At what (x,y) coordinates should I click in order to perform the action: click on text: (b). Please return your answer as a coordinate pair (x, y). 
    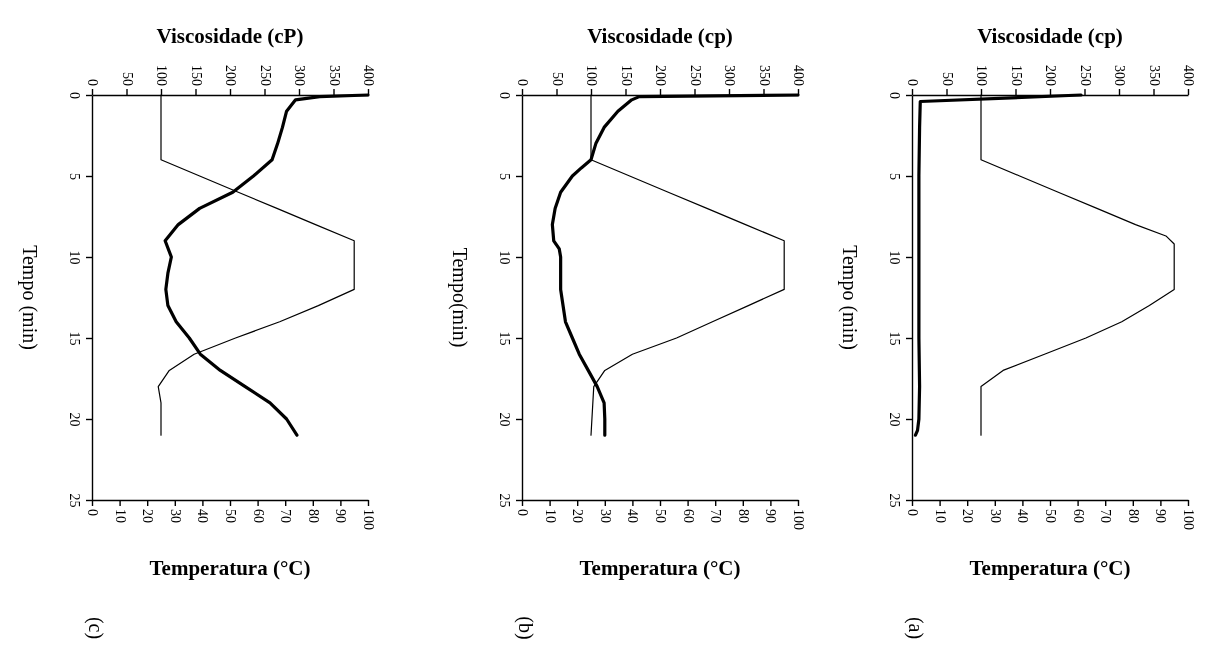
    Looking at the image, I should click on (525, 628).